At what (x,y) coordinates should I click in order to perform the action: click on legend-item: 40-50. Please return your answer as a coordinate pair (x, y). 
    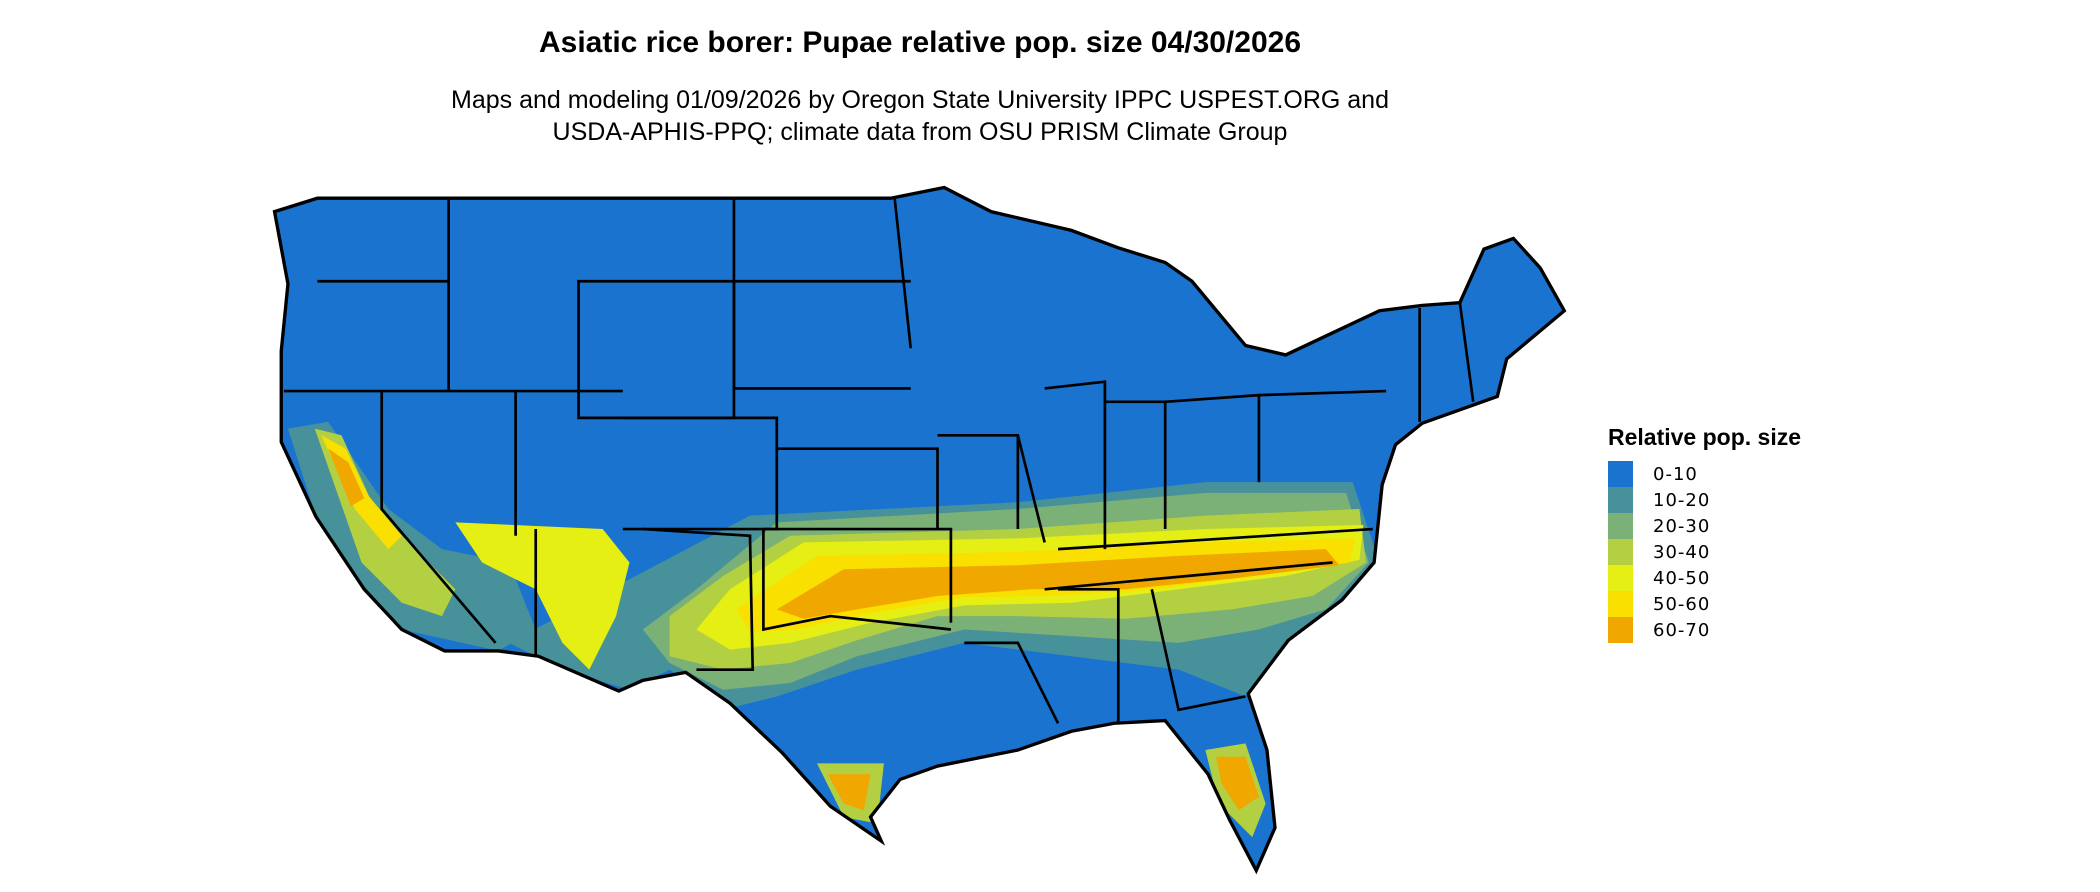
    Looking at the image, I should click on (1704, 578).